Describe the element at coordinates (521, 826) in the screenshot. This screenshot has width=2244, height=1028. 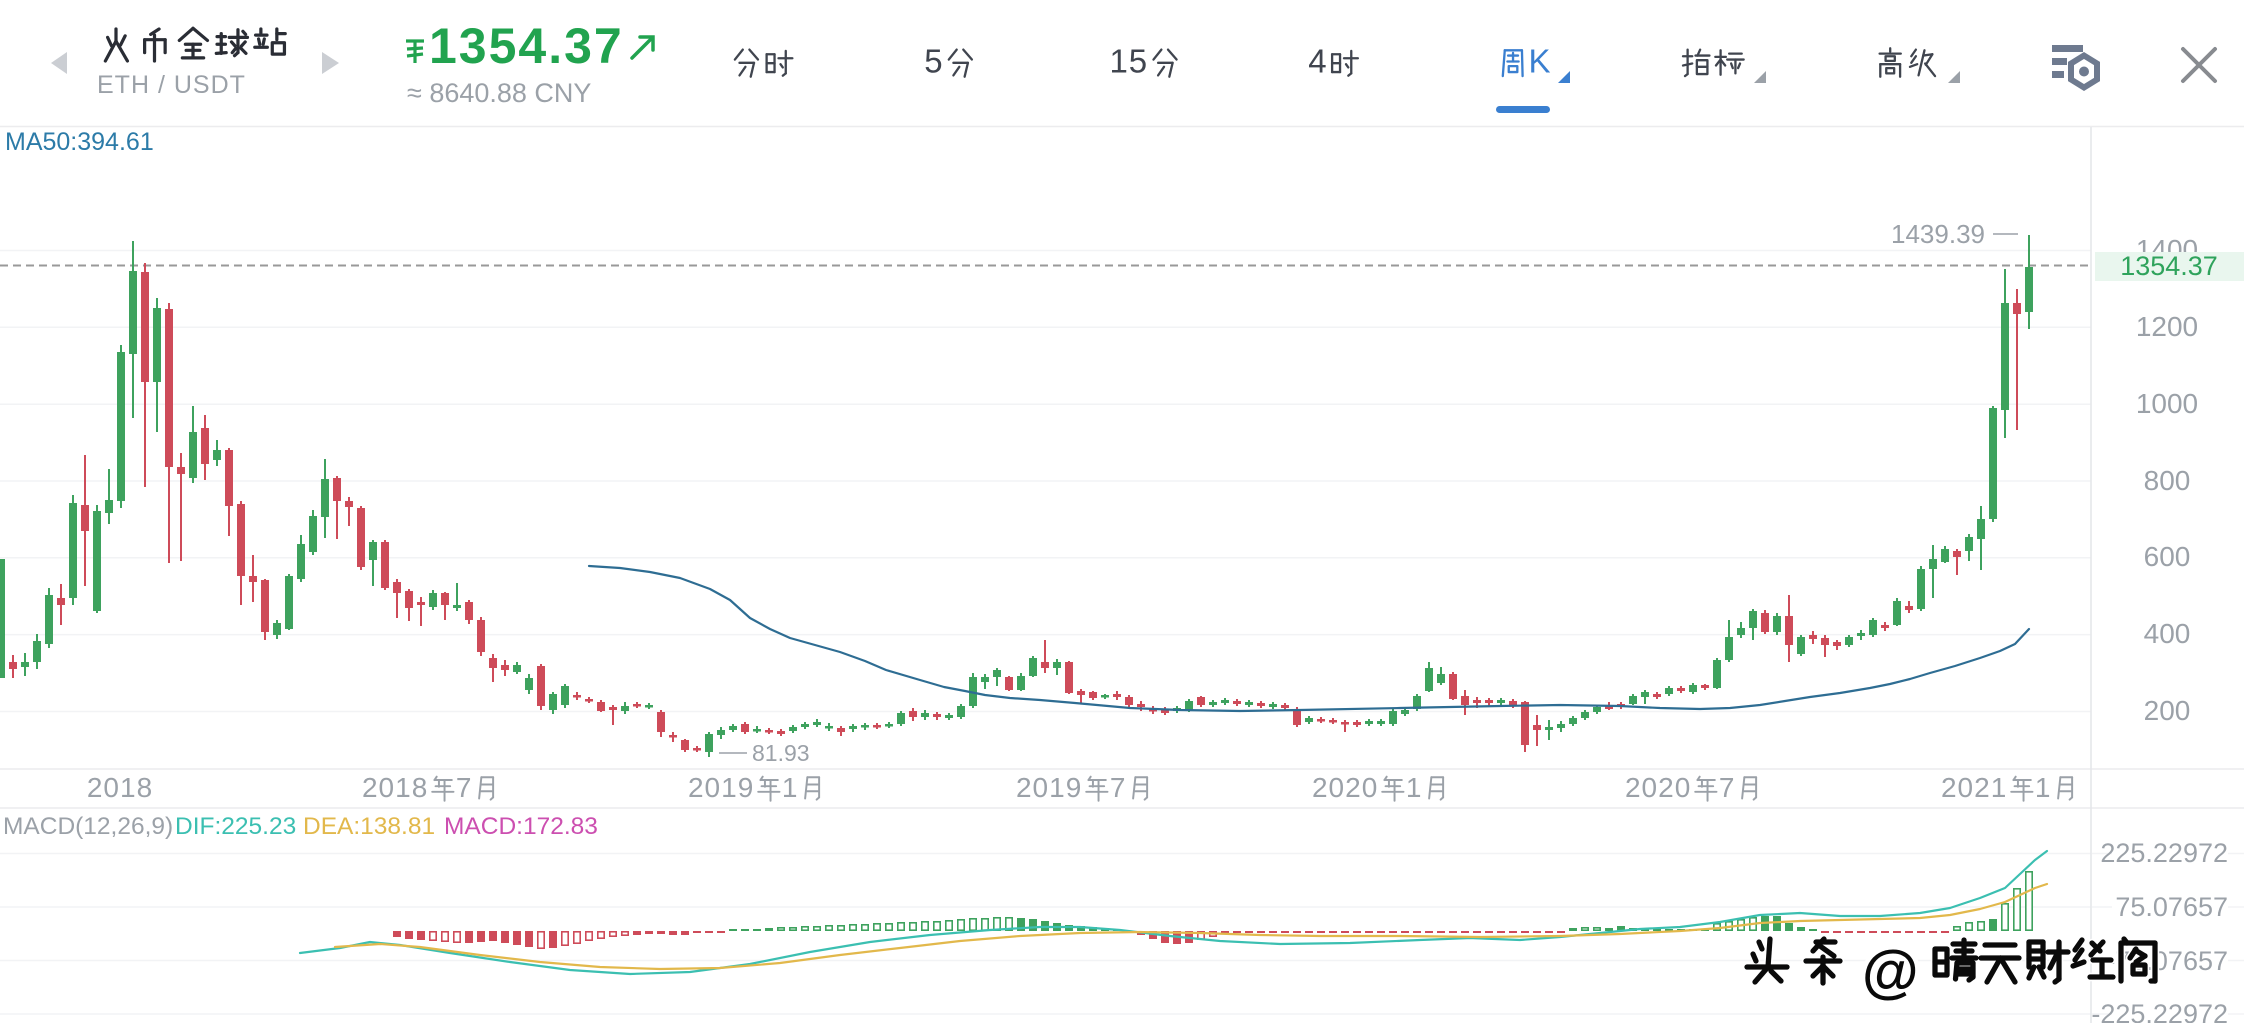
I see `svg-text: MACD:172.83` at that location.